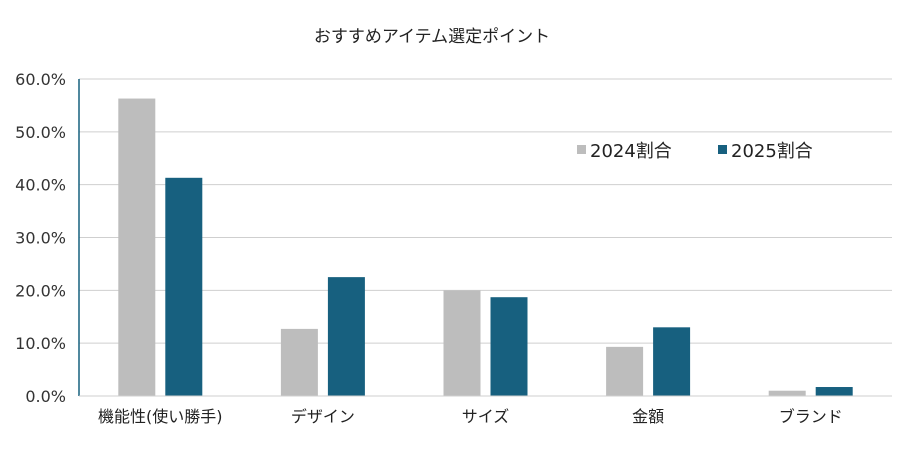 This screenshot has width=918, height=456. What do you see at coordinates (40, 290) in the screenshot?
I see `y-tick-label: 20.0%` at bounding box center [40, 290].